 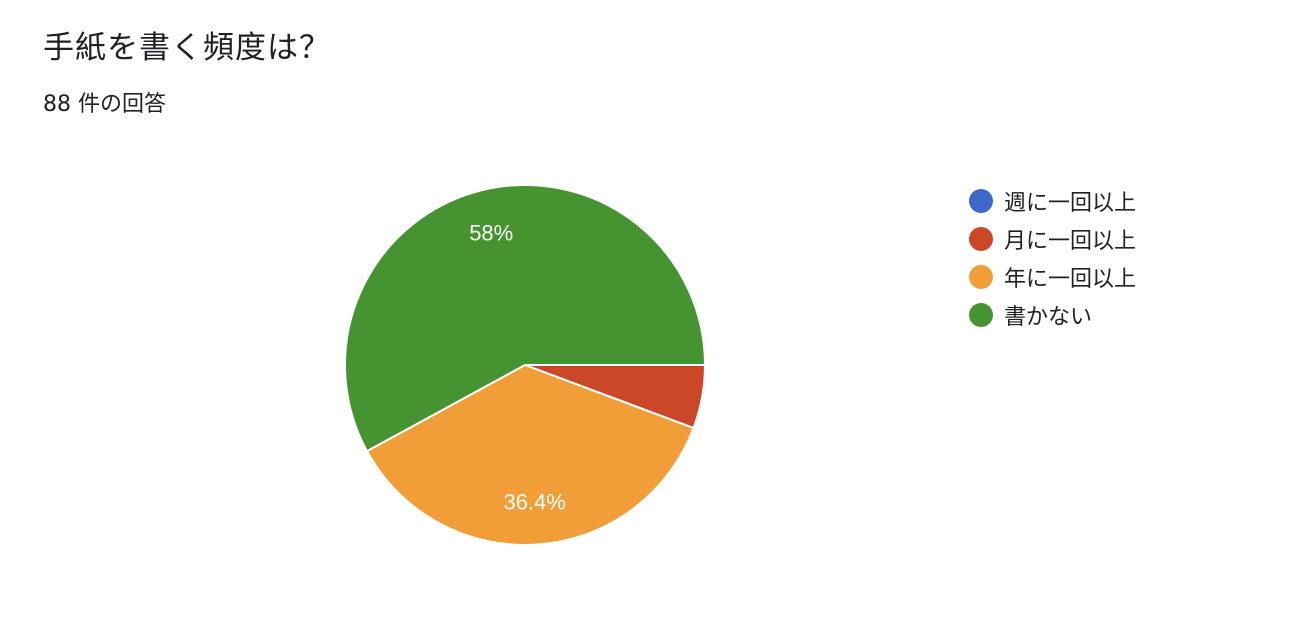 I want to click on legend: 週に一回以上 月に一回以上 年に一回以上 書かない, so click(x=1052, y=258).